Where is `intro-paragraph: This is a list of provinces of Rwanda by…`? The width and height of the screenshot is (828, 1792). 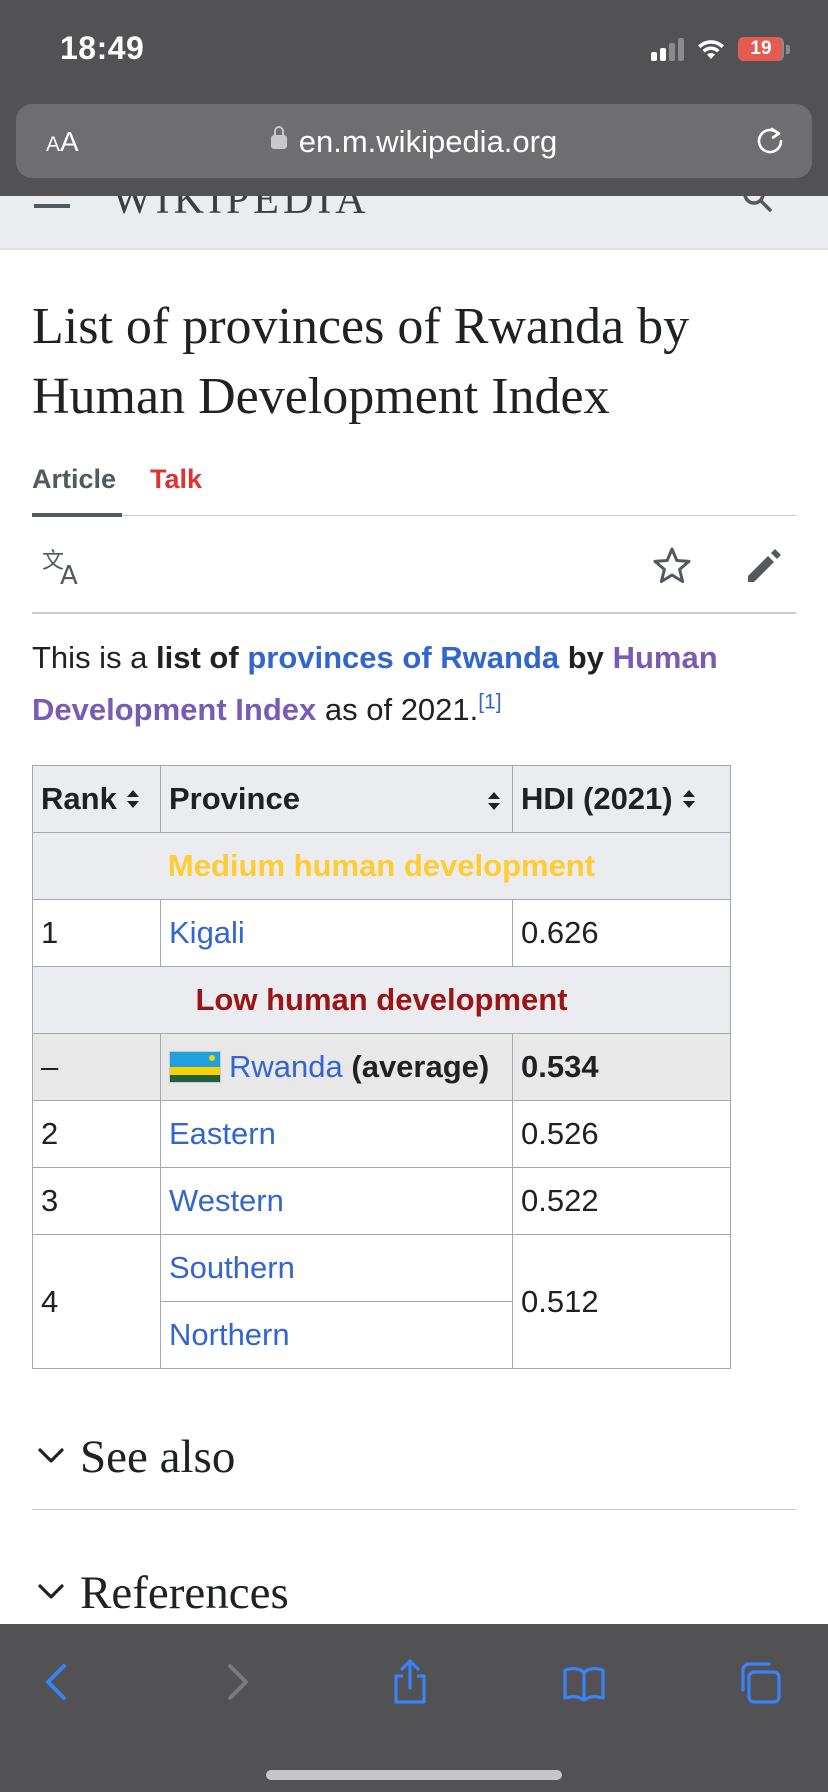 intro-paragraph: This is a list of provinces of Rwanda by… is located at coordinates (375, 683).